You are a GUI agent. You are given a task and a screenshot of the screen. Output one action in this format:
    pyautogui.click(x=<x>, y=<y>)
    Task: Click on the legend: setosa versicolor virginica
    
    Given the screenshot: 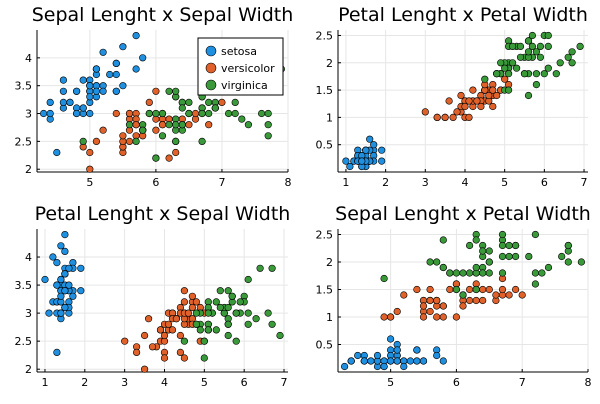 What is the action you would take?
    pyautogui.click(x=240, y=66)
    